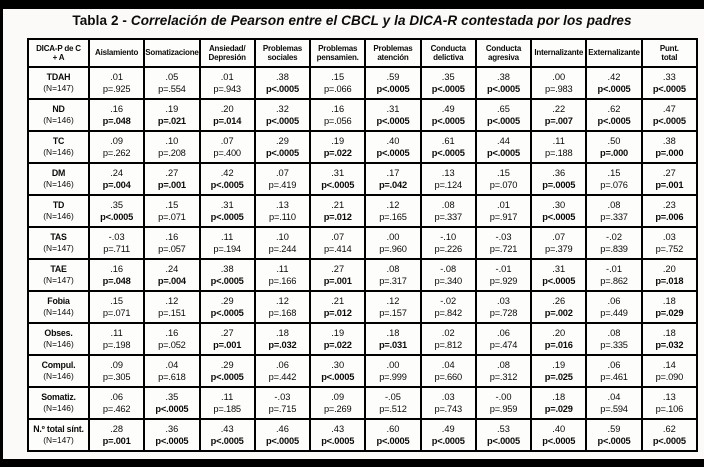 The image size is (704, 467). I want to click on r-value: .03, so click(669, 237).